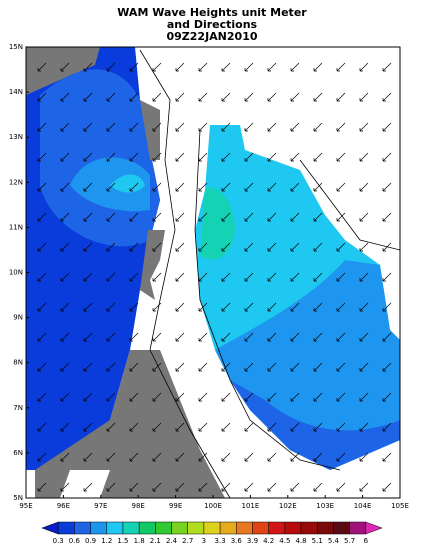 The image size is (425, 554). Describe the element at coordinates (19, 272) in the screenshot. I see `lat-axis: 15N 14N 13N 12N 11N 10N 9N 8N 7N 6N 5N` at that location.